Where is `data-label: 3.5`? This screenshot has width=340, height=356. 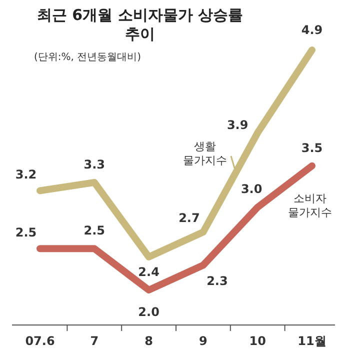 data-label: 3.5 is located at coordinates (312, 147).